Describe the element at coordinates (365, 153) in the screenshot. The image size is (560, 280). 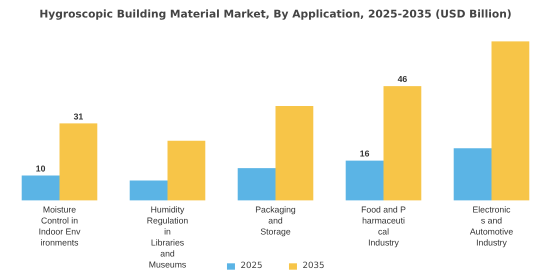
I see `data-label: 16` at that location.